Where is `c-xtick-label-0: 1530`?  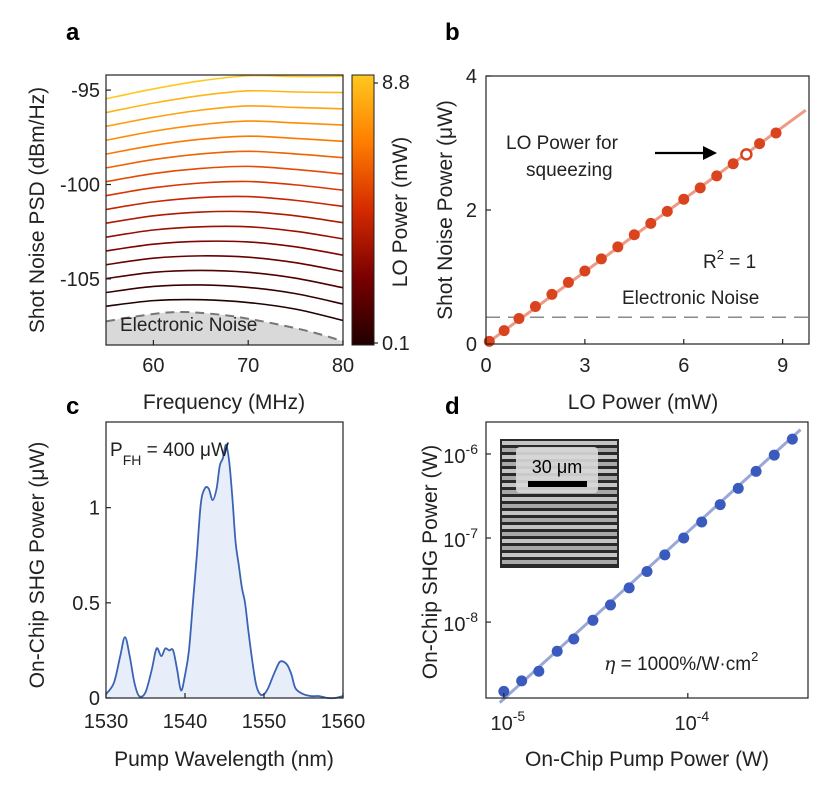 c-xtick-label-0: 1530 is located at coordinates (106, 722).